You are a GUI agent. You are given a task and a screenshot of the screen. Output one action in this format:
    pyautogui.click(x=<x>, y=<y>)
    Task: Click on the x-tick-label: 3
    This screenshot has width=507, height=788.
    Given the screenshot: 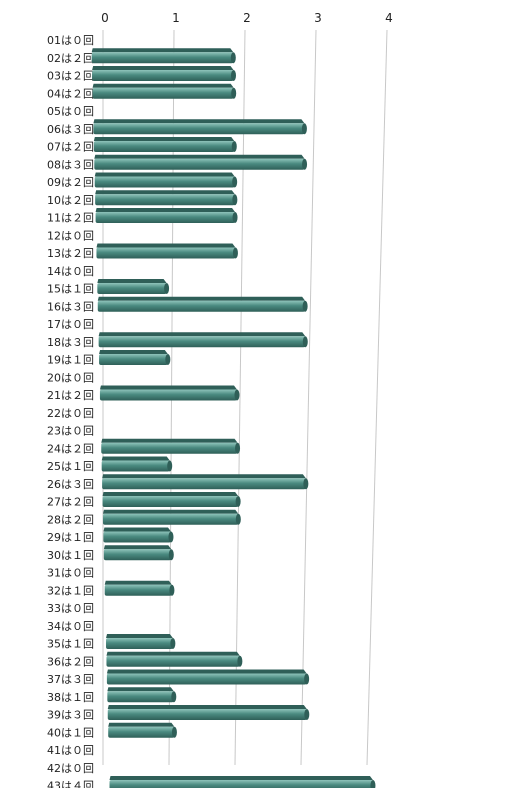 What is the action you would take?
    pyautogui.click(x=318, y=18)
    